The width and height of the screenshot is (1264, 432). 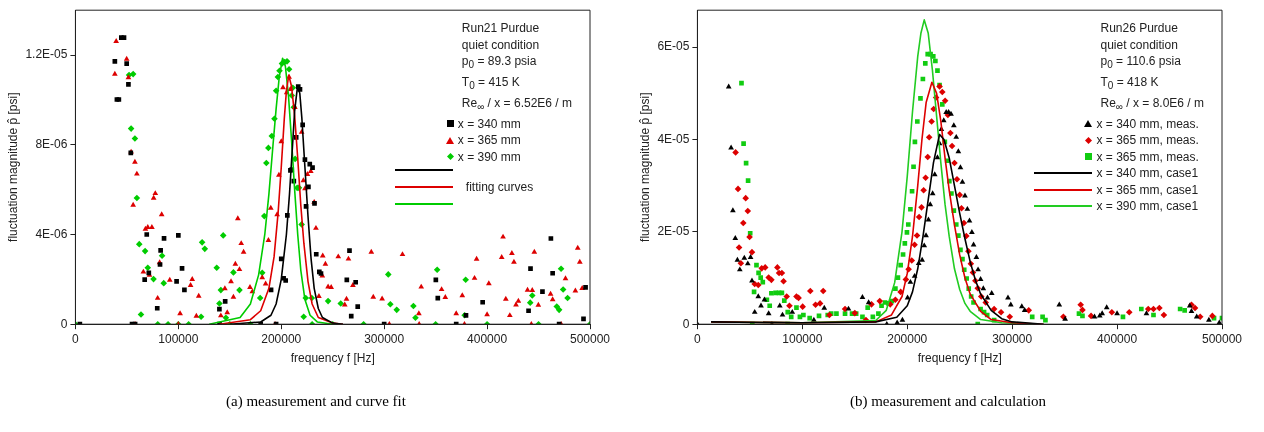 I want to click on legend-label: x = 340 mm, case1, so click(x=1147, y=173).